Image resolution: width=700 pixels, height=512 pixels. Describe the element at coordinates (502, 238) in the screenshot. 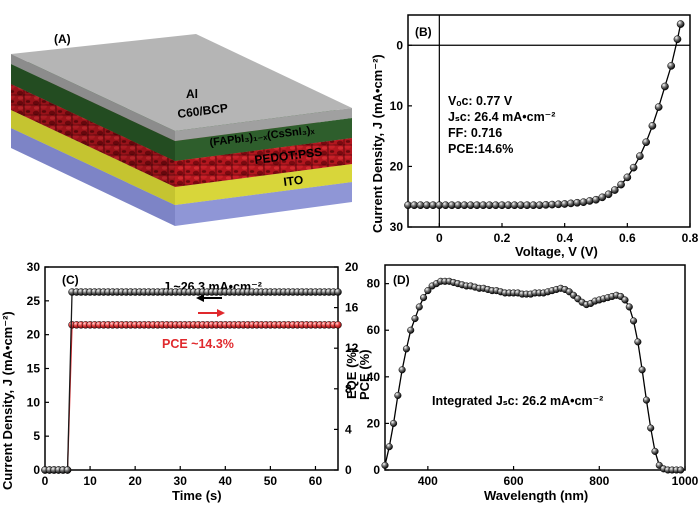

I see `panel-b-xtick-label: 0.2` at that location.